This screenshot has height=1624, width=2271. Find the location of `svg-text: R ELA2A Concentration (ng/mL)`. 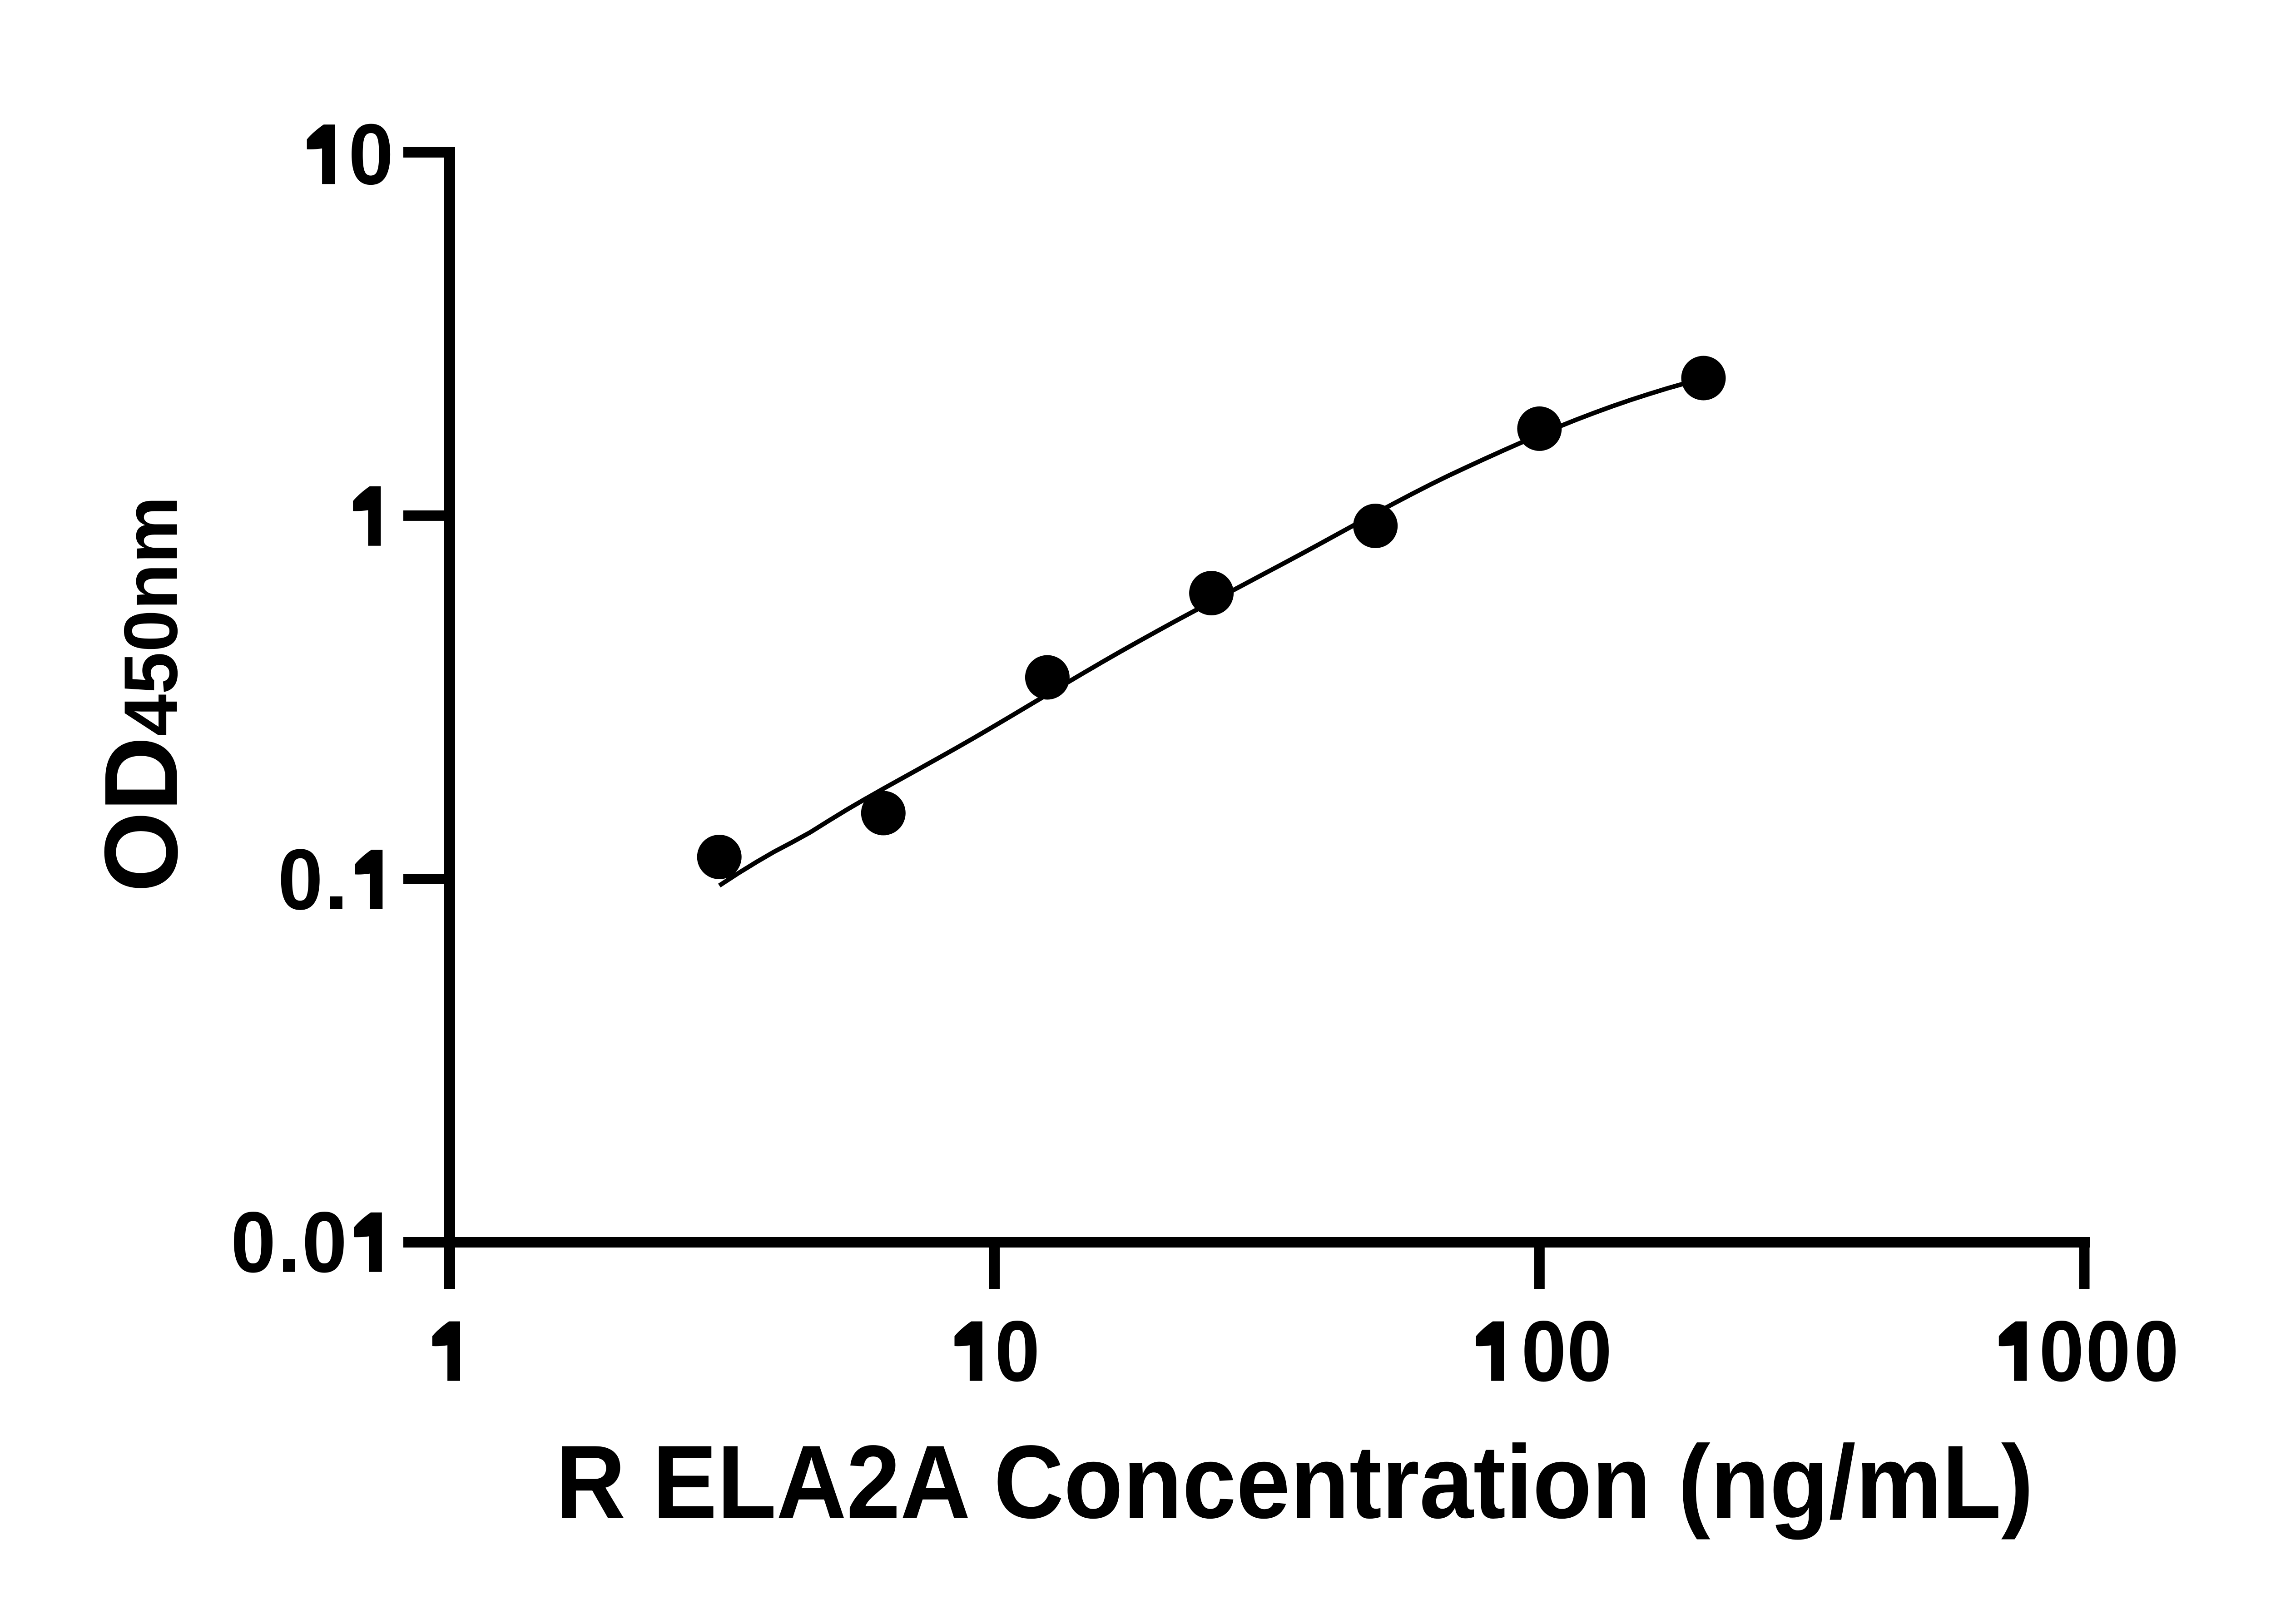

svg-text: R ELA2A Concentration (ng/mL) is located at coordinates (1294, 1482).